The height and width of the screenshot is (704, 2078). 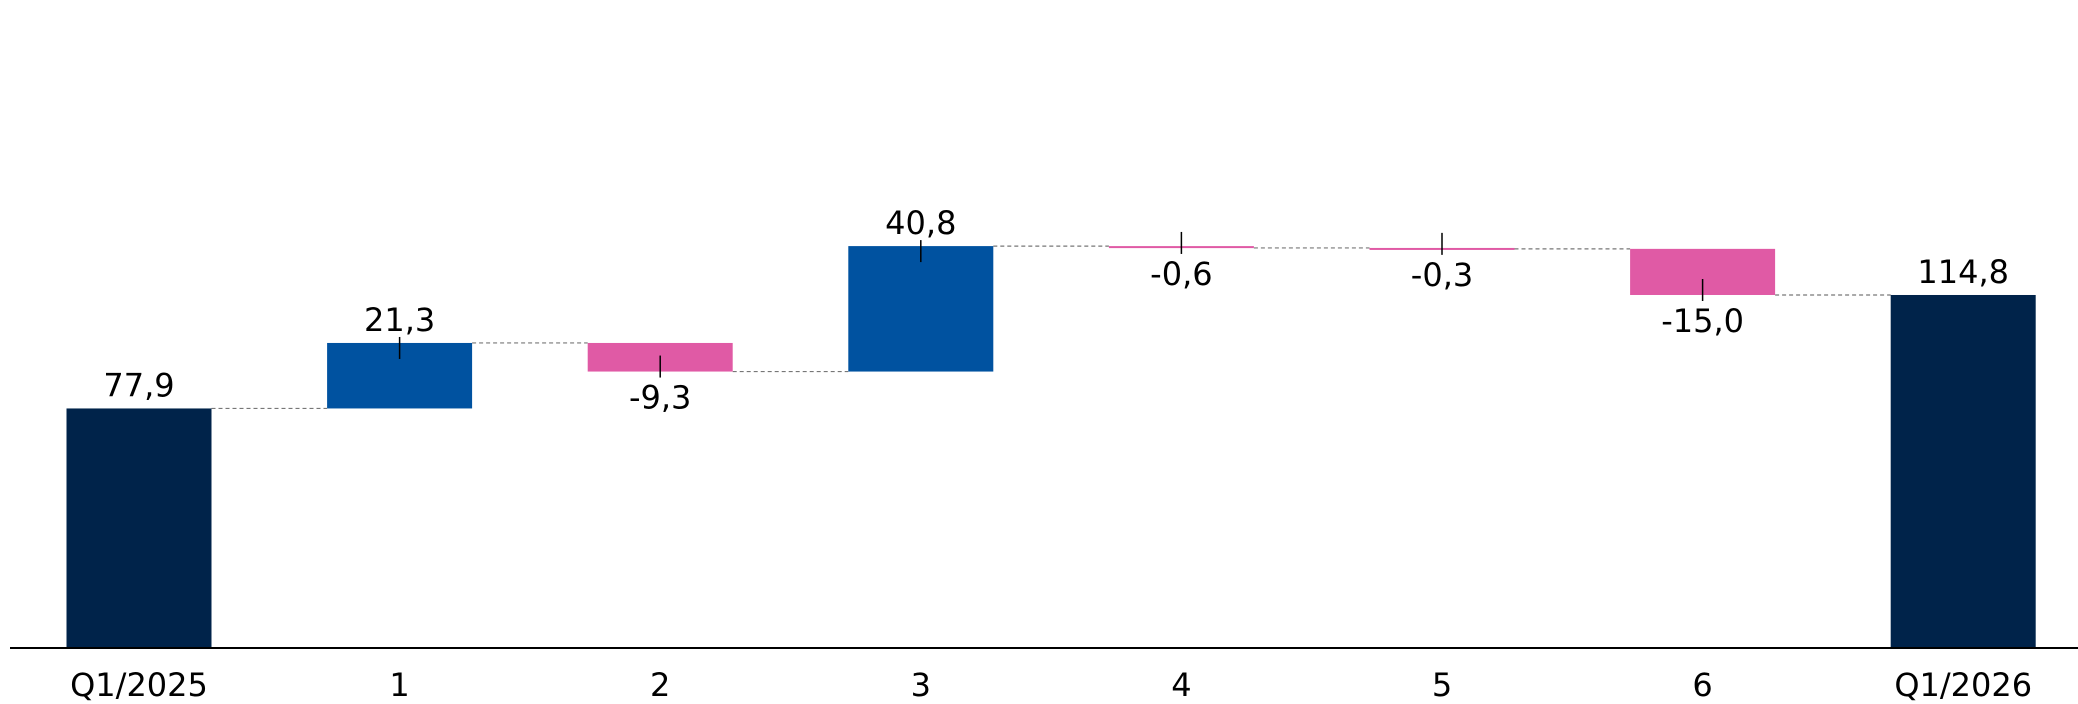 What do you see at coordinates (138, 385) in the screenshot?
I see `value-label: 77,9` at bounding box center [138, 385].